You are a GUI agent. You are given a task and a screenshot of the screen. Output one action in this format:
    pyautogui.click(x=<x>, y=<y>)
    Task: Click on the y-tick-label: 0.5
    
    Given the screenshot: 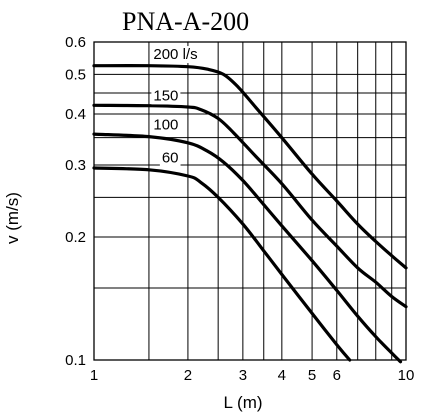 What is the action you would take?
    pyautogui.click(x=75, y=74)
    